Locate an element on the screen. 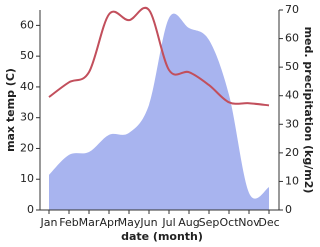  y2-tick-label: 50 is located at coordinates (292, 66).